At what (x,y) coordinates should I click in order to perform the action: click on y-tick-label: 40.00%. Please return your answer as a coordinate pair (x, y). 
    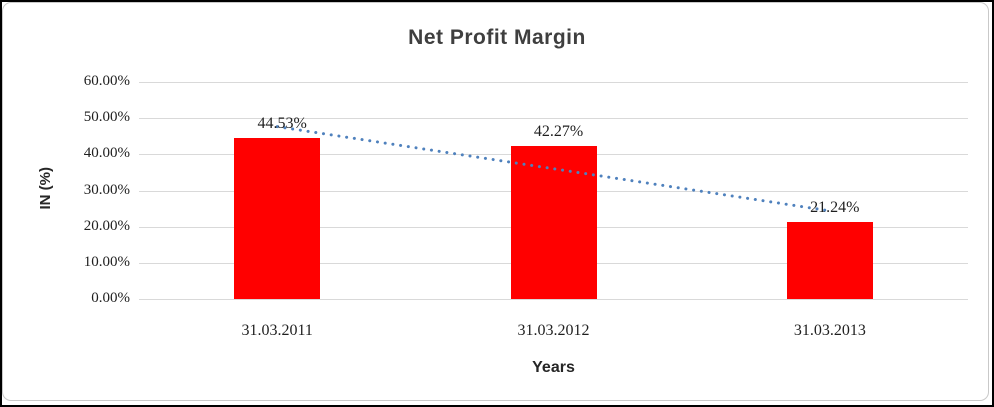
    Looking at the image, I should click on (106, 153).